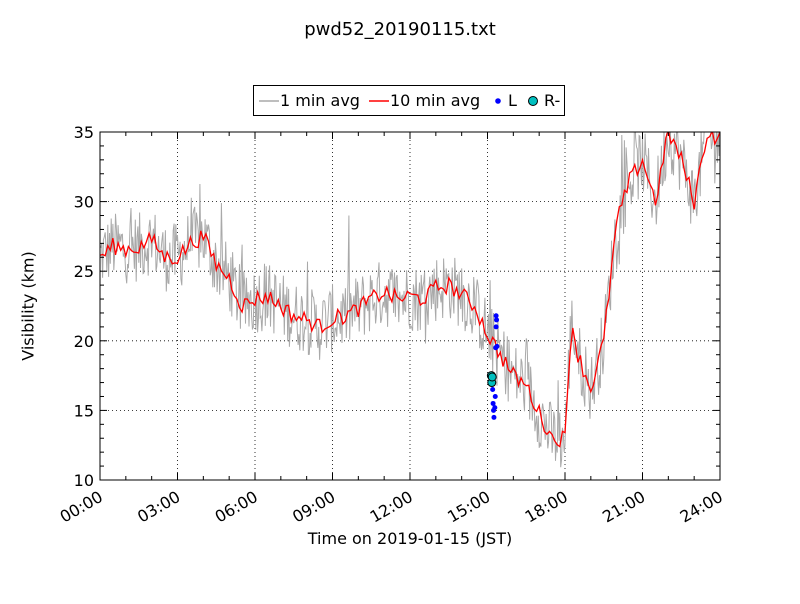  I want to click on x-tick-label: 18:00, so click(546, 507).